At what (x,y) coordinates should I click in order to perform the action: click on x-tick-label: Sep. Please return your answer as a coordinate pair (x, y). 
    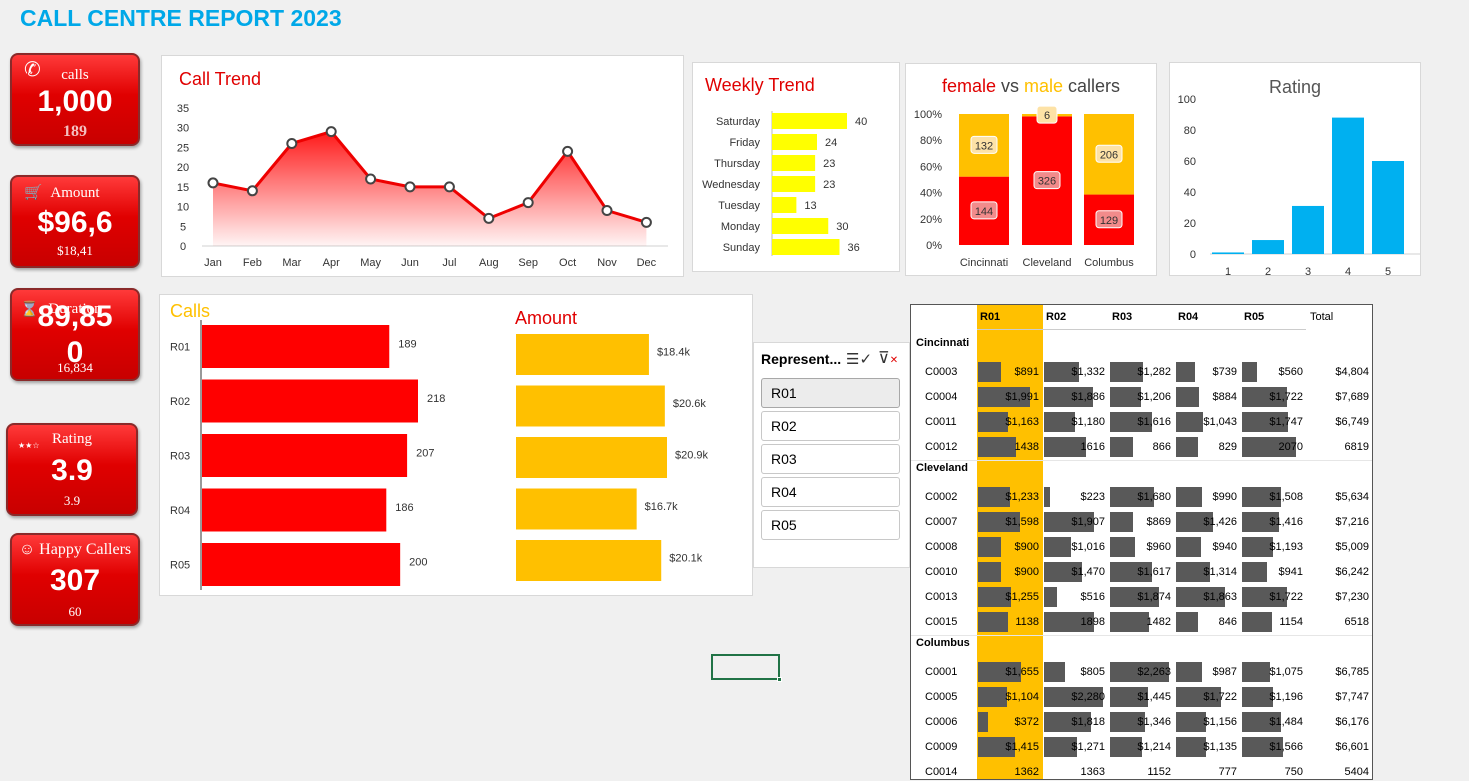
    Looking at the image, I should click on (528, 263).